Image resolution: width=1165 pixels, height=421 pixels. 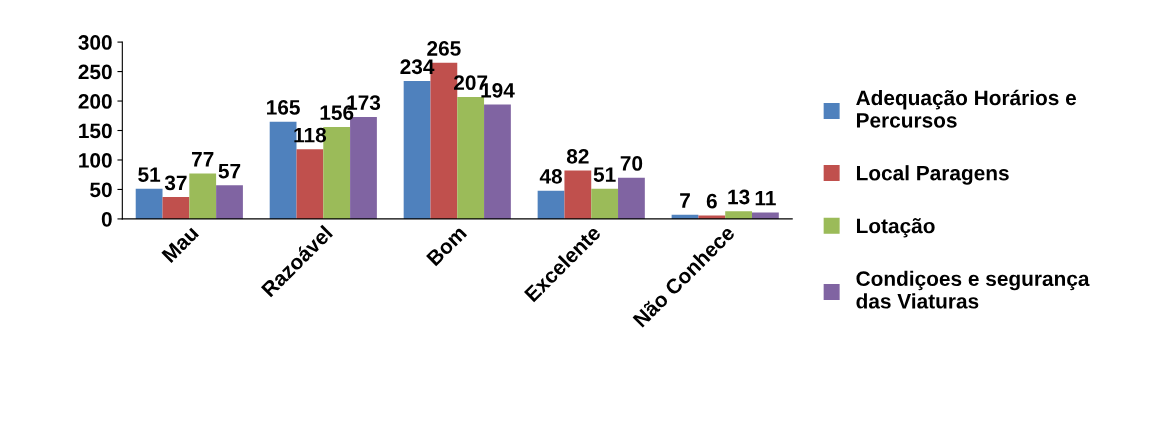 I want to click on x-tick-label: Mau, so click(x=180, y=244).